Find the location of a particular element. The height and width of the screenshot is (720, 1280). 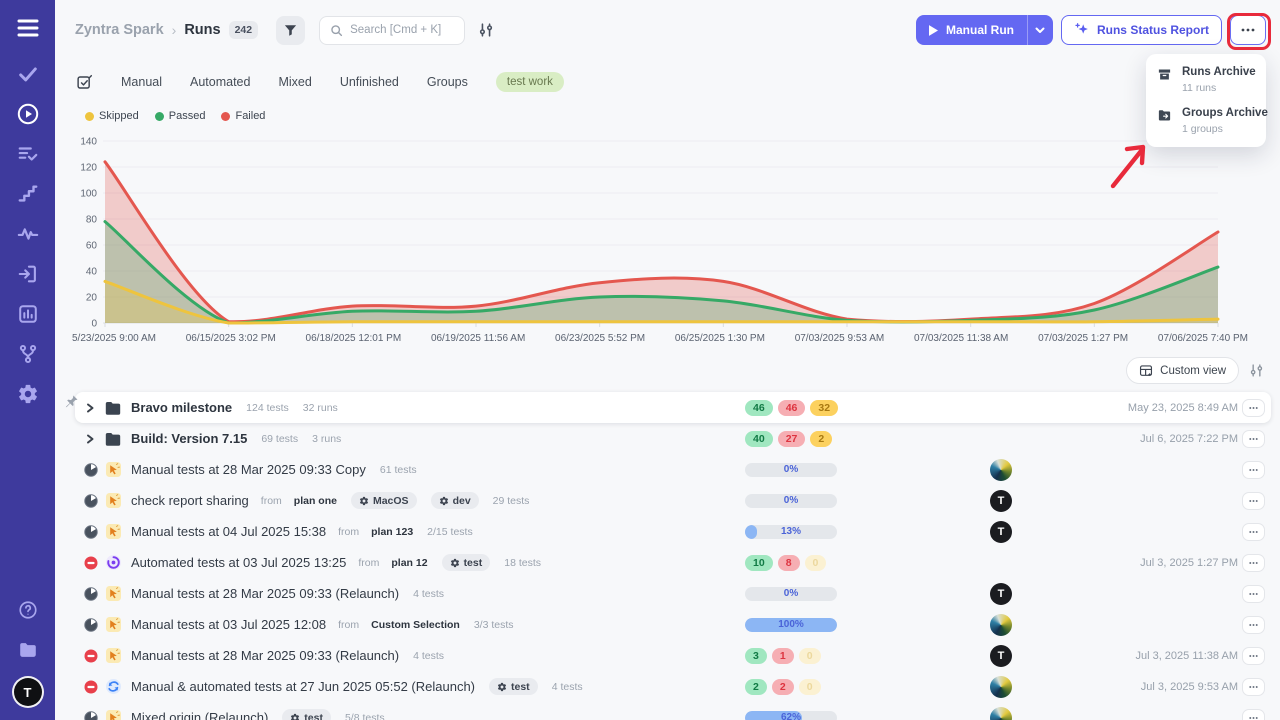

sidebar-steps-icon is located at coordinates (28, 194).